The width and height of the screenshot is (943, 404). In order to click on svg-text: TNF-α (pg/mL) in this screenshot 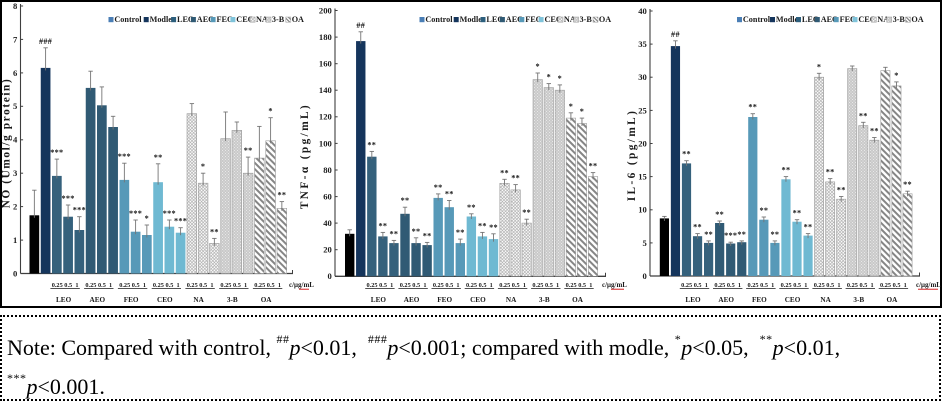, I will do `click(305, 156)`.